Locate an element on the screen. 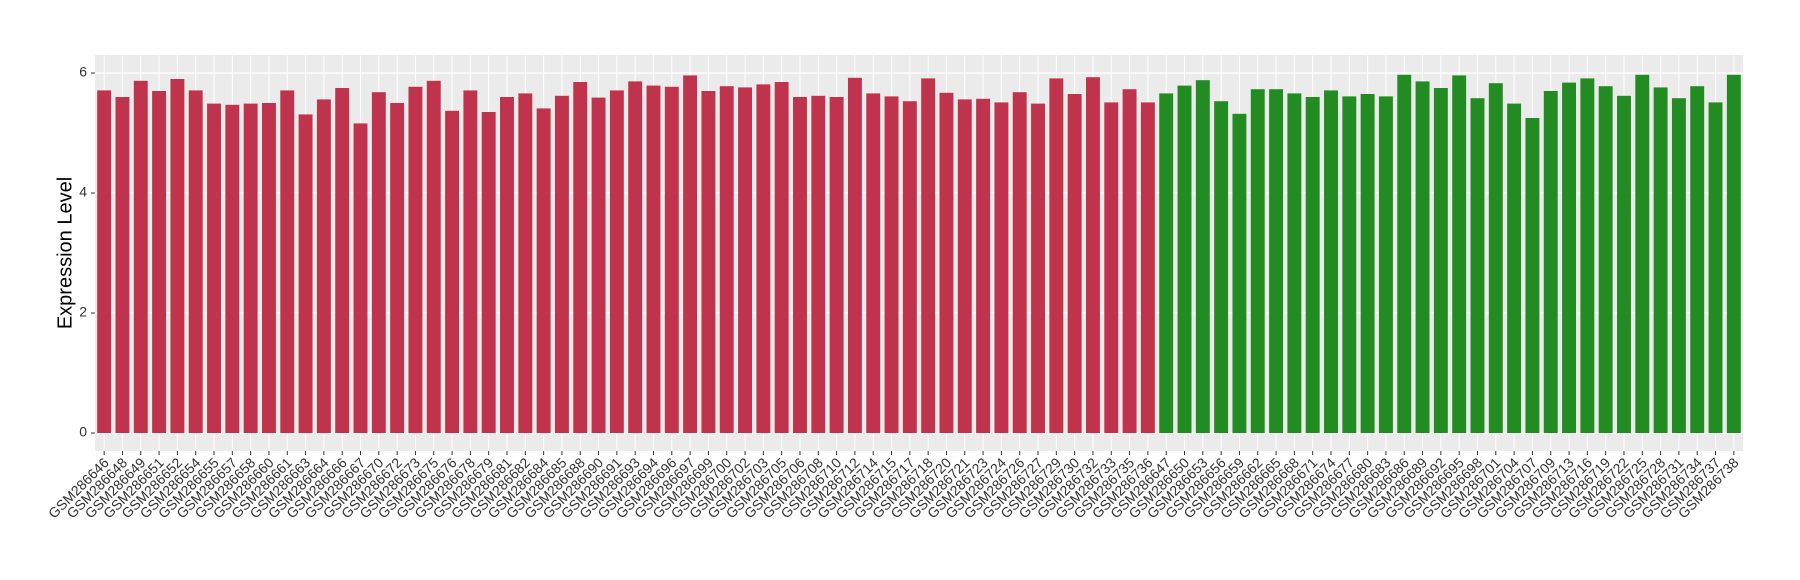 This screenshot has height=580, width=1800. y-tick-label: 4 is located at coordinates (83, 192).